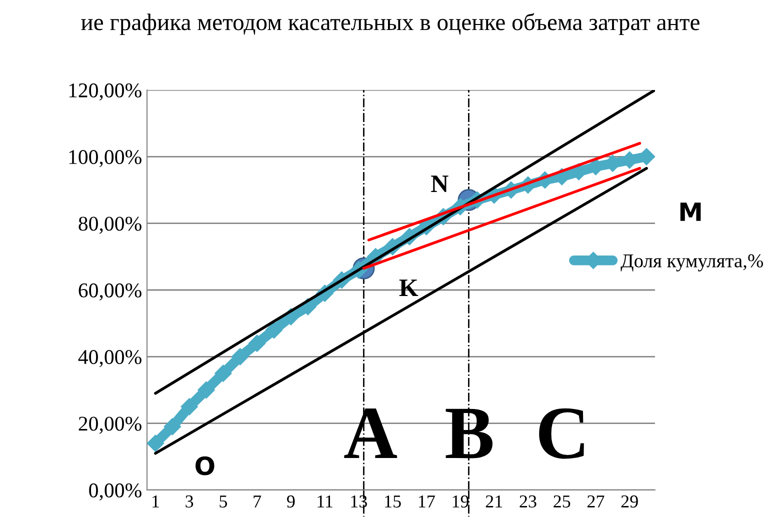 This screenshot has height=525, width=781. I want to click on x-tick-label: 1, so click(155, 501).